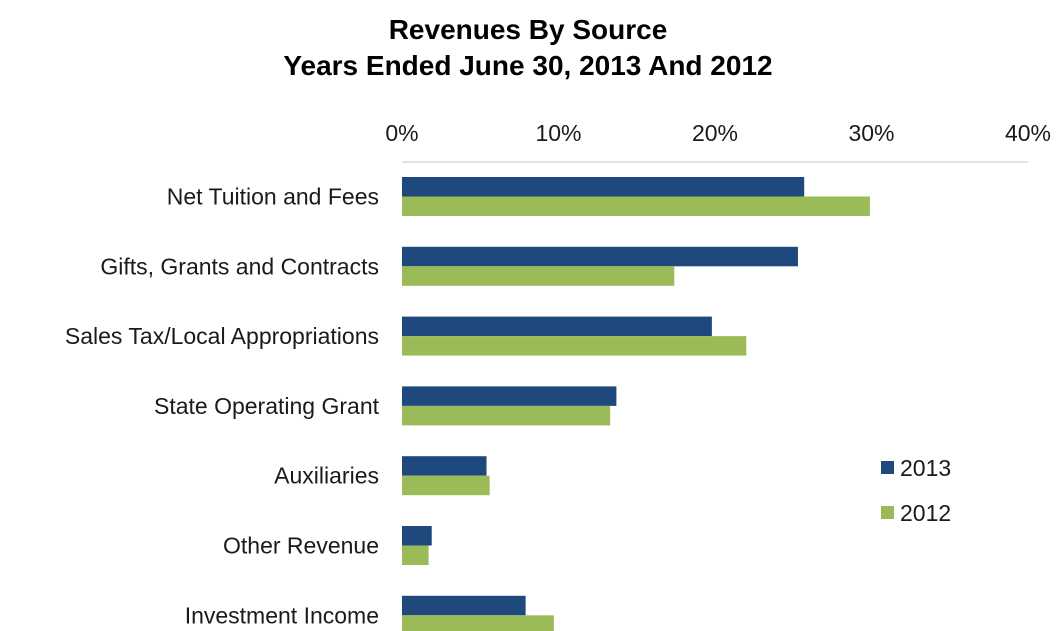 This screenshot has height=631, width=1057. I want to click on category-label: Sales Tax/Local Appropriations, so click(222, 336).